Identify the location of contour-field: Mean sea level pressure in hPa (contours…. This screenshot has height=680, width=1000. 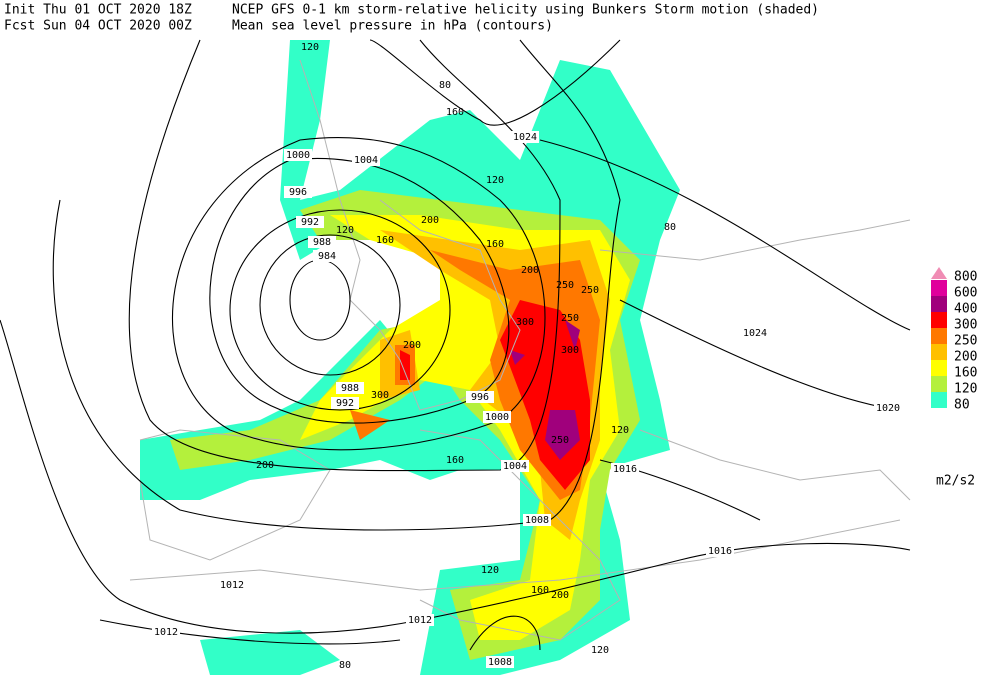
(392, 26).